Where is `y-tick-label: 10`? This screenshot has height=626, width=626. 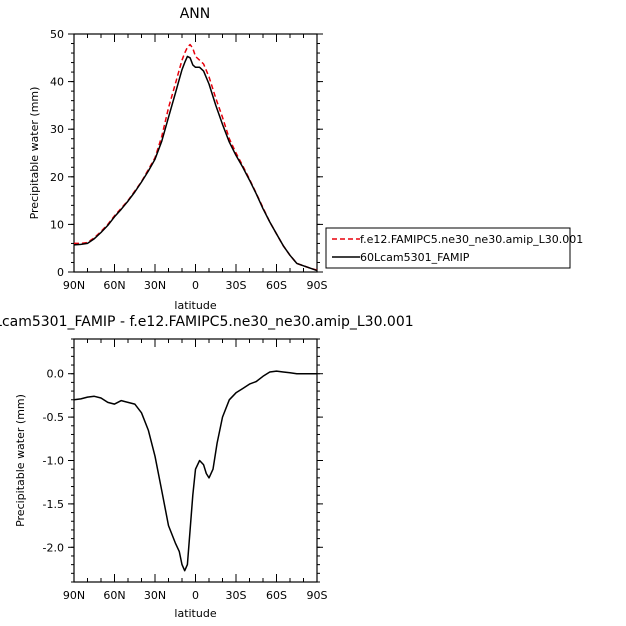 y-tick-label: 10 is located at coordinates (57, 224).